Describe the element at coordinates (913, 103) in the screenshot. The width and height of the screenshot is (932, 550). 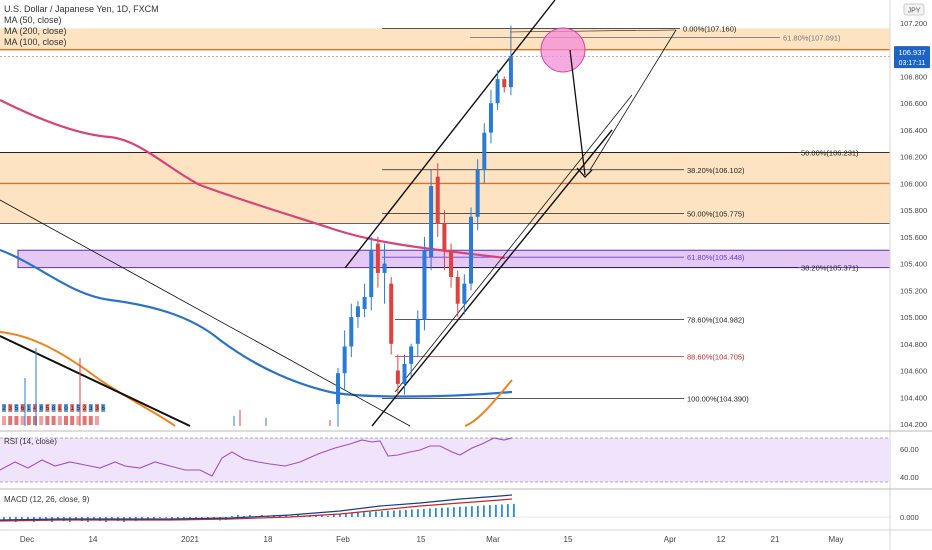
I see `price-tick-3: 106.600` at that location.